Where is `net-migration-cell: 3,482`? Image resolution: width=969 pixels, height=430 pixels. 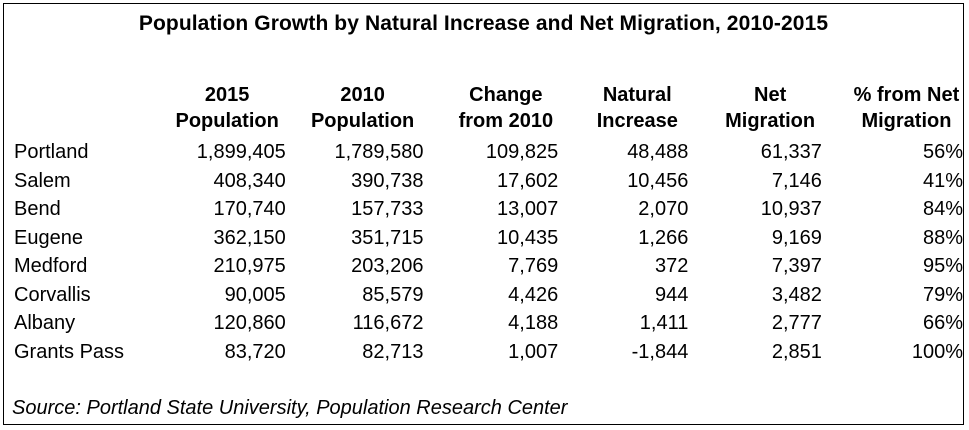
net-migration-cell: 3,482 is located at coordinates (796, 294).